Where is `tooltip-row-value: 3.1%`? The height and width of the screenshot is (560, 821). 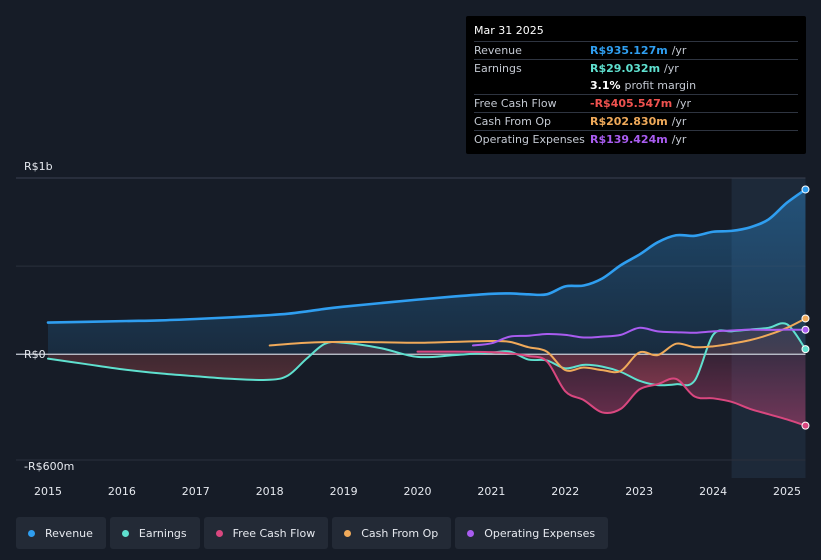 tooltip-row-value: 3.1% is located at coordinates (605, 85).